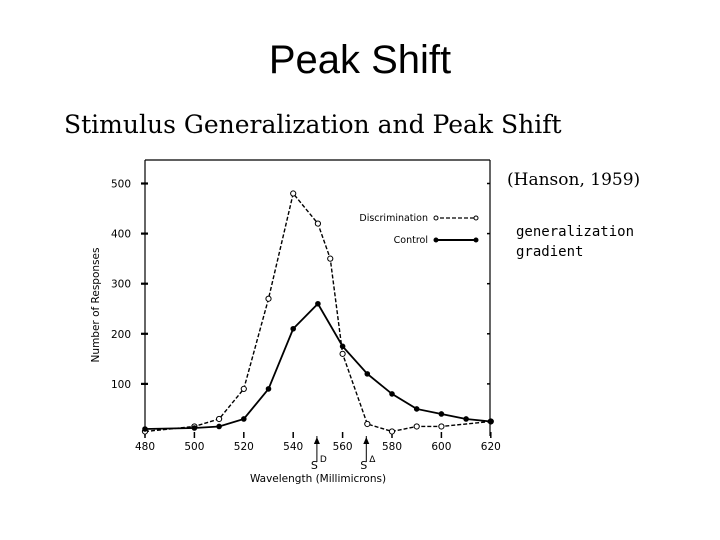  I want to click on chart-subtitle: Stimulus Generalization and Peak Shift, so click(313, 124).